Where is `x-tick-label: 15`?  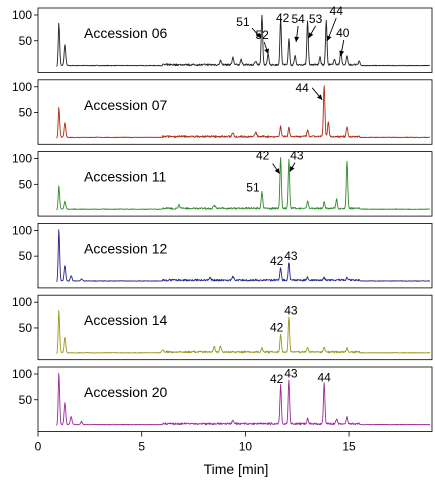 x-tick-label: 15 is located at coordinates (349, 447).